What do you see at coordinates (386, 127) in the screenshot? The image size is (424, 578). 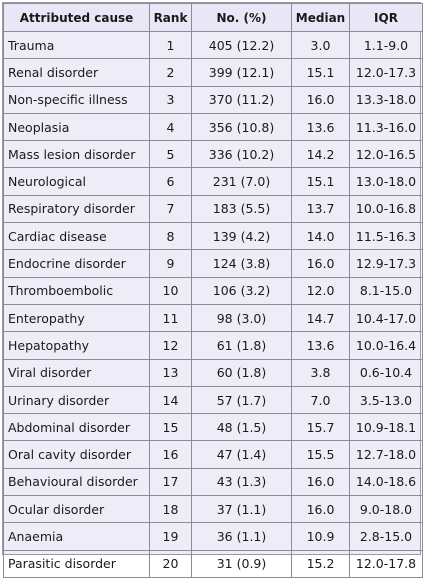 I see `cell-iqr: 11.3-16.0` at bounding box center [386, 127].